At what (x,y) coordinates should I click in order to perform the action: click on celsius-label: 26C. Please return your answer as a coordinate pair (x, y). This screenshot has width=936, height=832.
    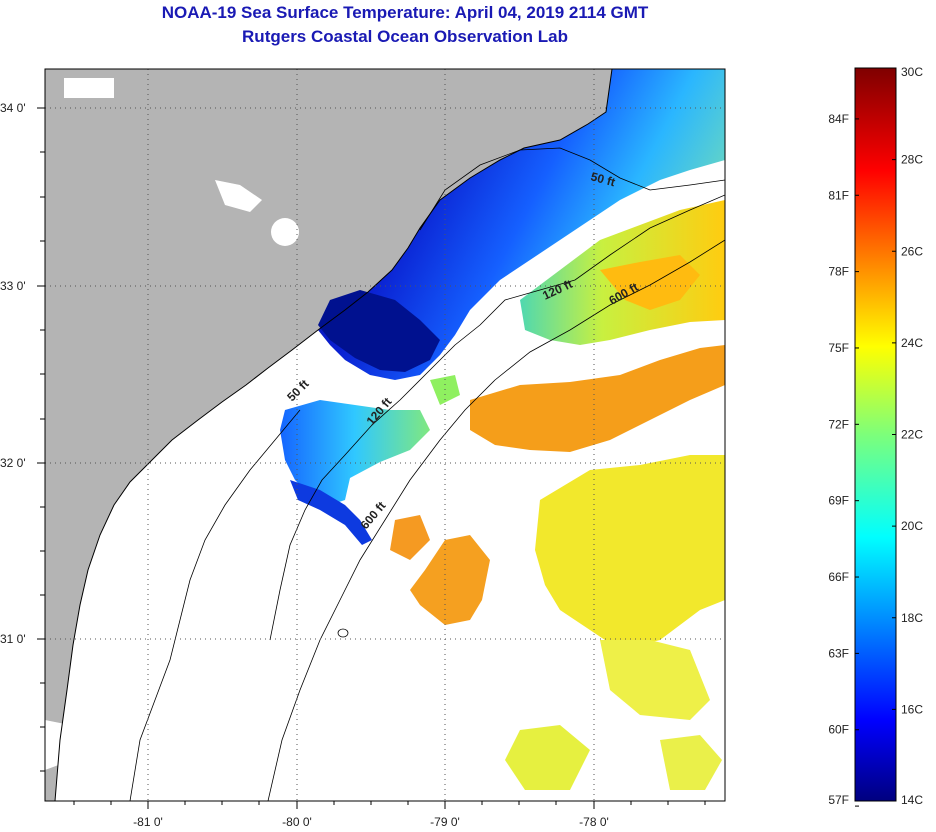
    Looking at the image, I should click on (912, 251).